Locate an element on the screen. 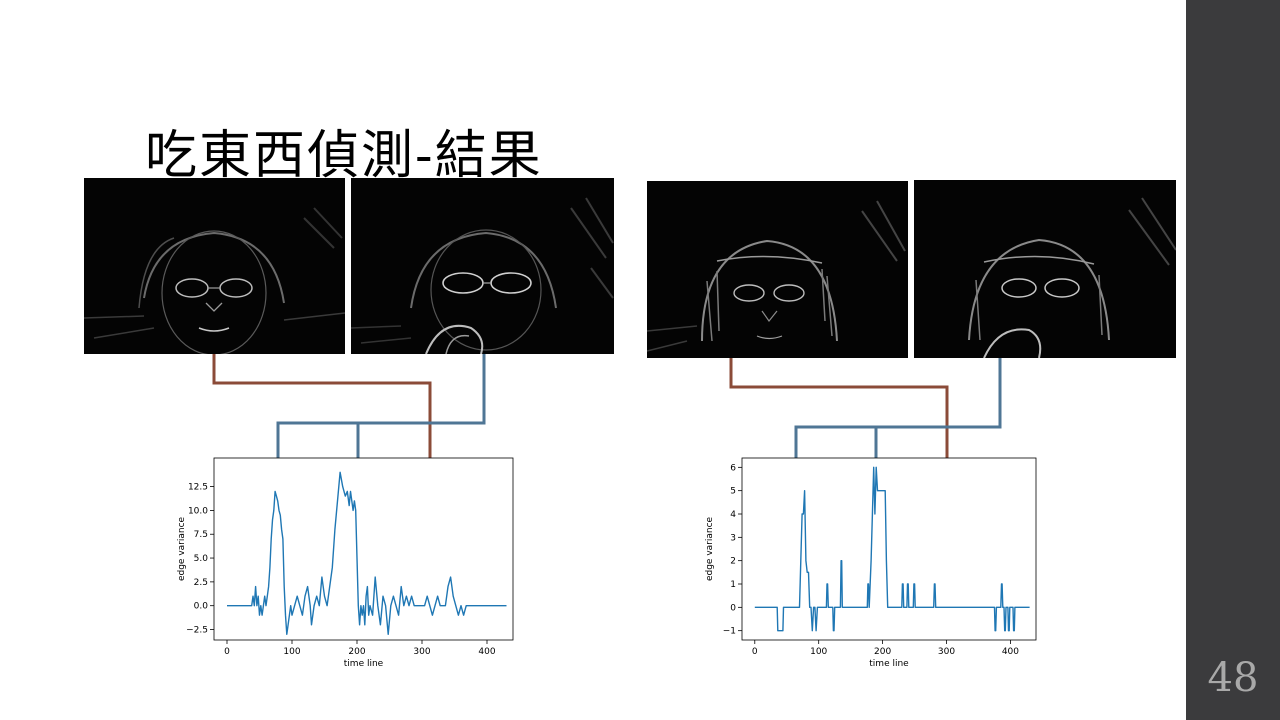 This screenshot has width=1280, height=720. y-tick-label: −1 is located at coordinates (729, 632).